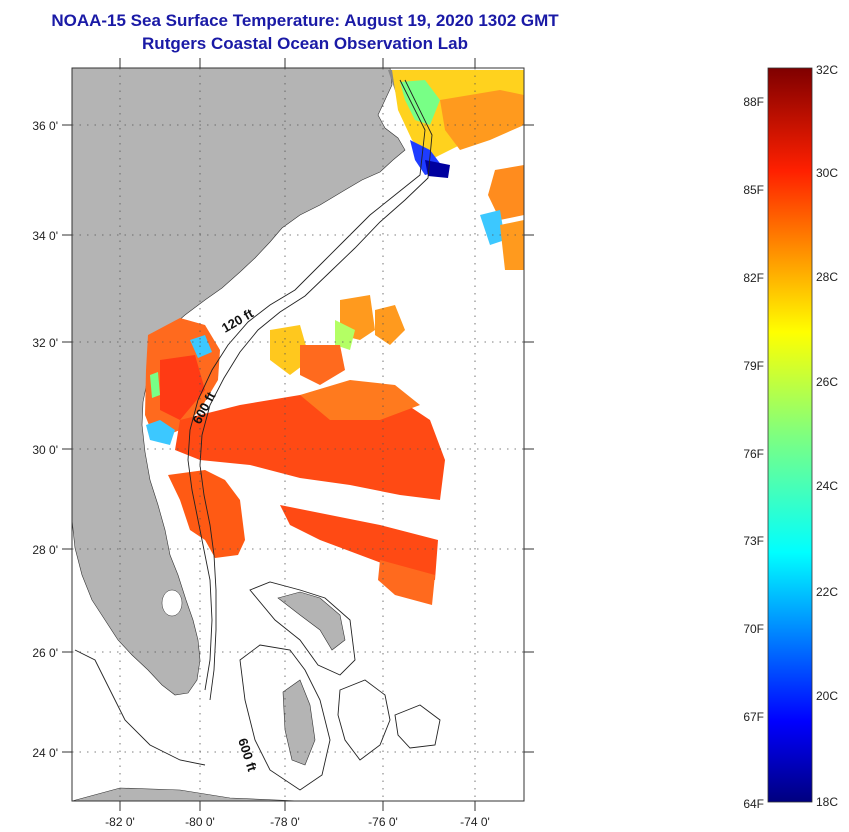 This screenshot has height=832, width=849. Describe the element at coordinates (753, 190) in the screenshot. I see `colorbar-f-label: 85F` at that location.